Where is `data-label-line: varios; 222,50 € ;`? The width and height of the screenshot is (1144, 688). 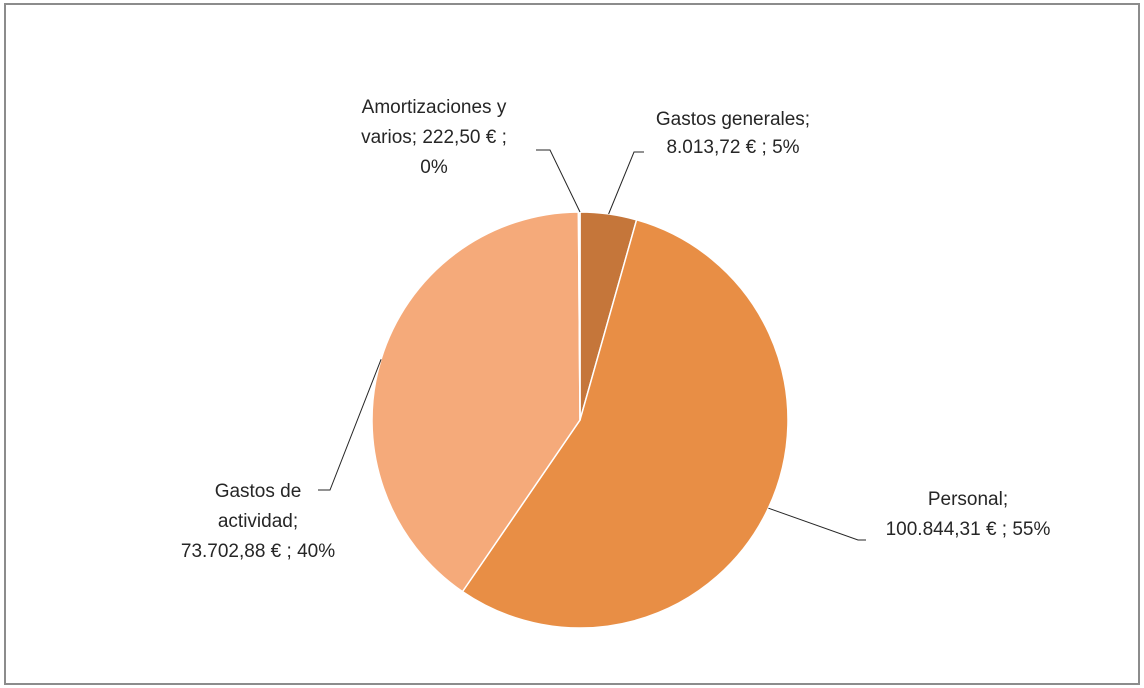 data-label-line: varios; 222,50 € ; is located at coordinates (434, 137).